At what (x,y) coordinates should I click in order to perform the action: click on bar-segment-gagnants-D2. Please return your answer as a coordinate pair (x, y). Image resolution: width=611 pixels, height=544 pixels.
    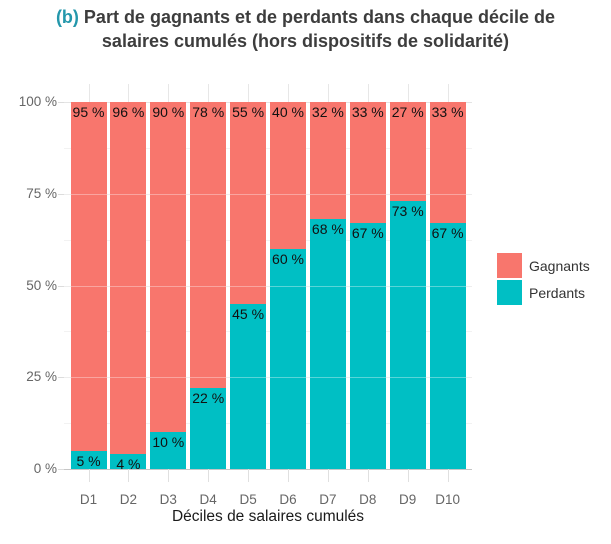
    Looking at the image, I should click on (128, 278).